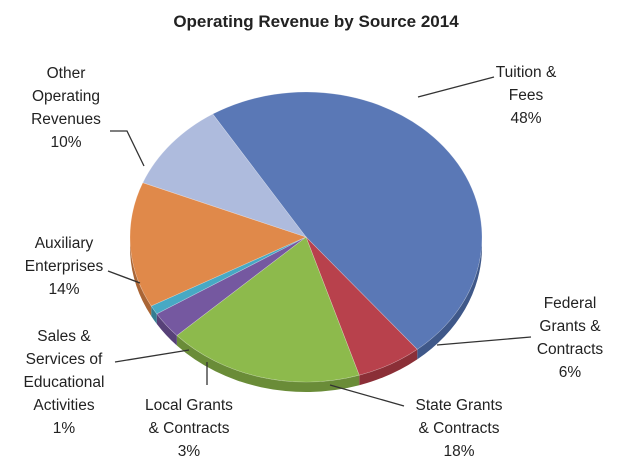  Describe the element at coordinates (316, 21) in the screenshot. I see `chart-title: Operating Revenue by Source 2014` at that location.